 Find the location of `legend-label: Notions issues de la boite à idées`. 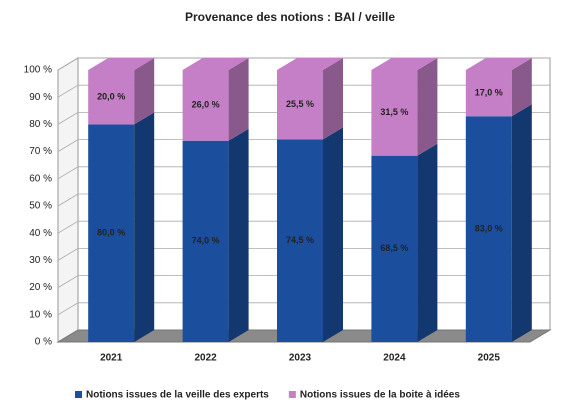

legend-label: Notions issues de la boite à idées is located at coordinates (380, 395).